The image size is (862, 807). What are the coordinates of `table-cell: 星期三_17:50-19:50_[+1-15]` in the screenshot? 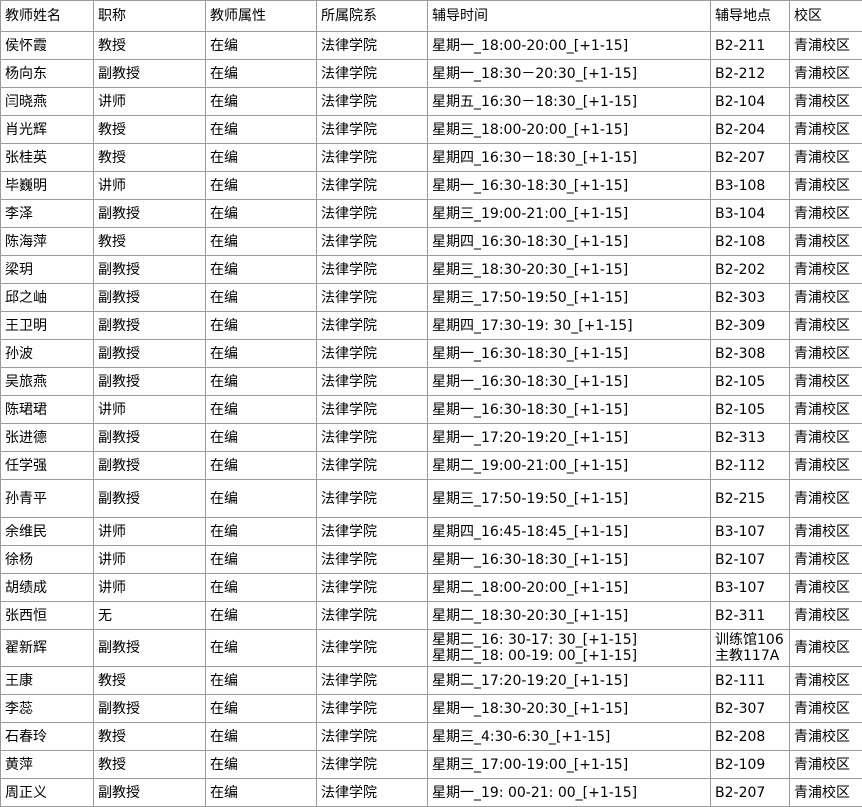 It's located at (569, 298).